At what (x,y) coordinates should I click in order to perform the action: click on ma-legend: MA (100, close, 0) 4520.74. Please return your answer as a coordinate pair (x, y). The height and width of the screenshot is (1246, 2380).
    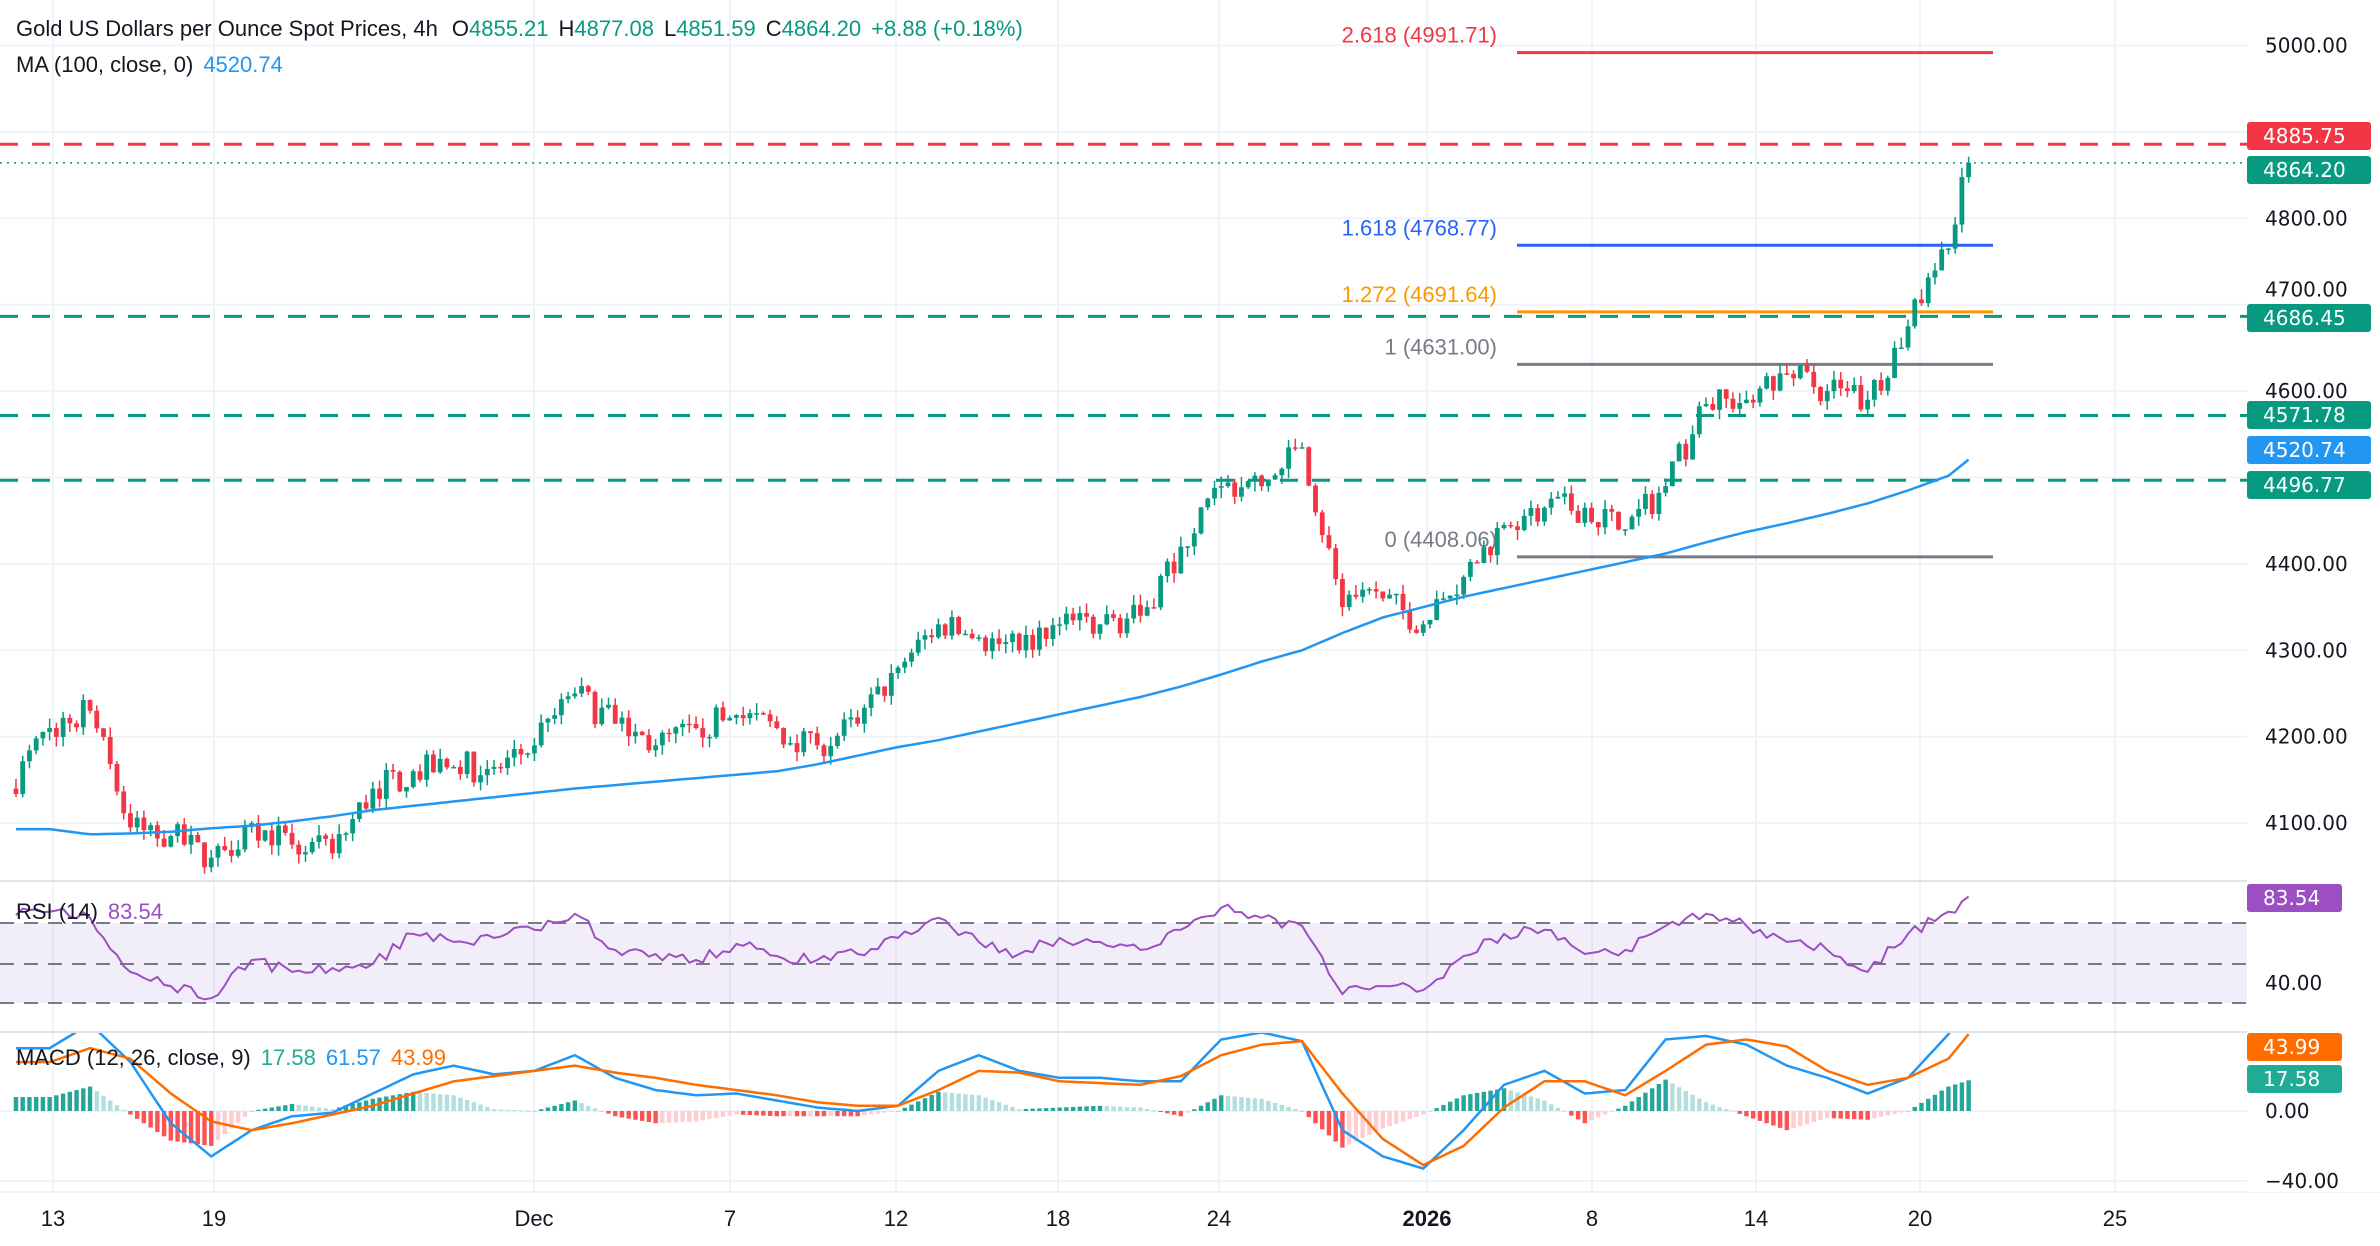
    Looking at the image, I should click on (149, 65).